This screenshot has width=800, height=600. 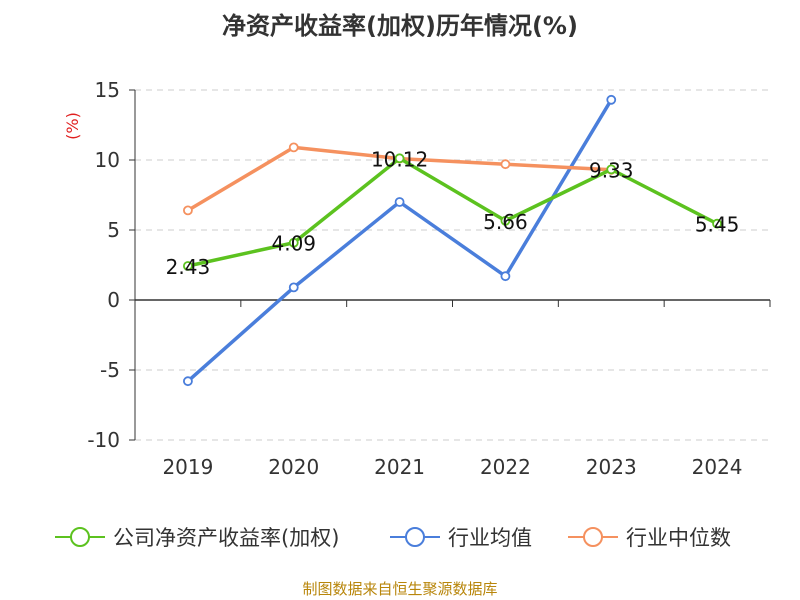 What do you see at coordinates (113, 230) in the screenshot?
I see `y-tick-label: 5` at bounding box center [113, 230].